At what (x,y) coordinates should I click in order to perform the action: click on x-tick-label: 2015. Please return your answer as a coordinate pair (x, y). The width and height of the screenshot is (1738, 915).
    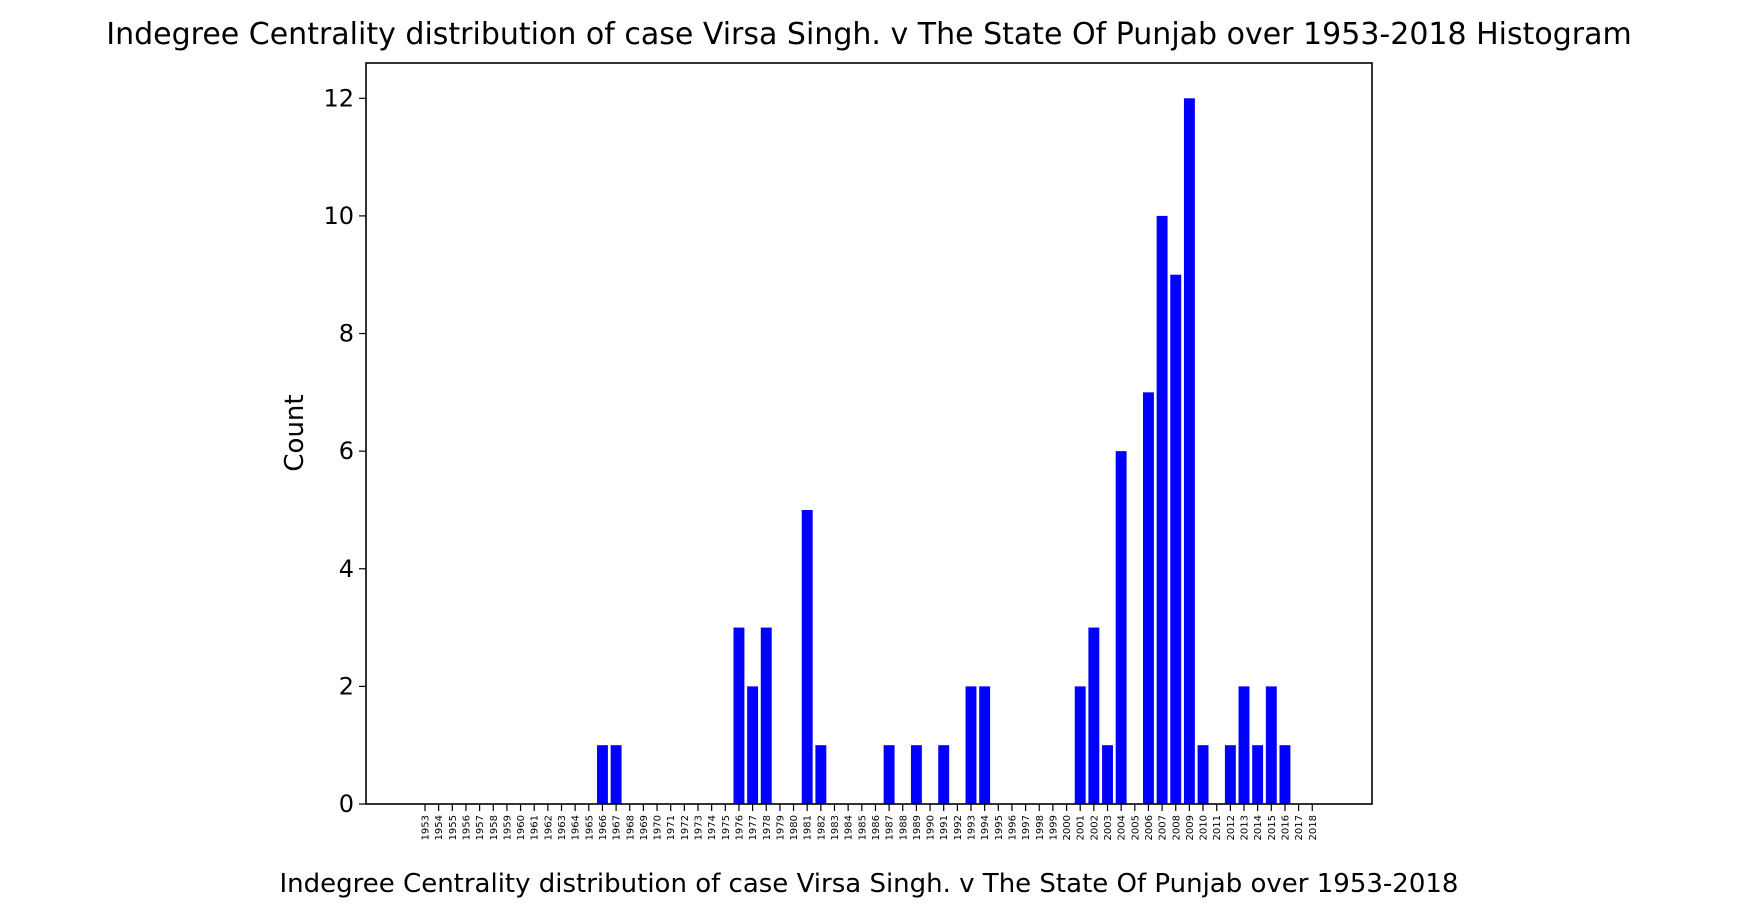
    Looking at the image, I should click on (1272, 827).